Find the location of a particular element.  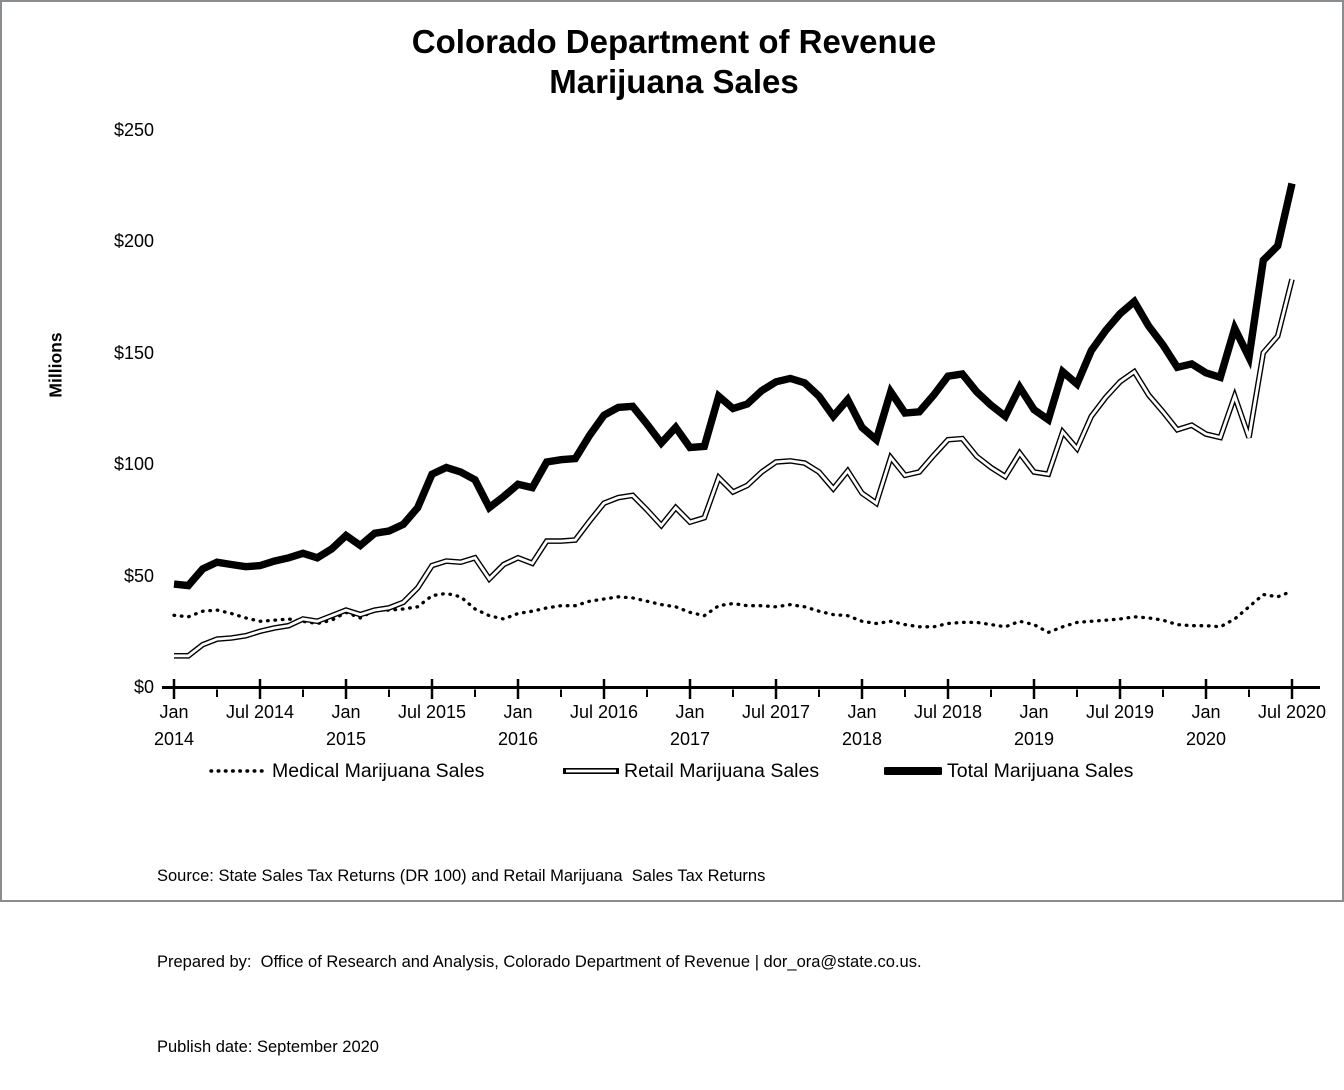

y-tick-label: $0 is located at coordinates (143, 687).